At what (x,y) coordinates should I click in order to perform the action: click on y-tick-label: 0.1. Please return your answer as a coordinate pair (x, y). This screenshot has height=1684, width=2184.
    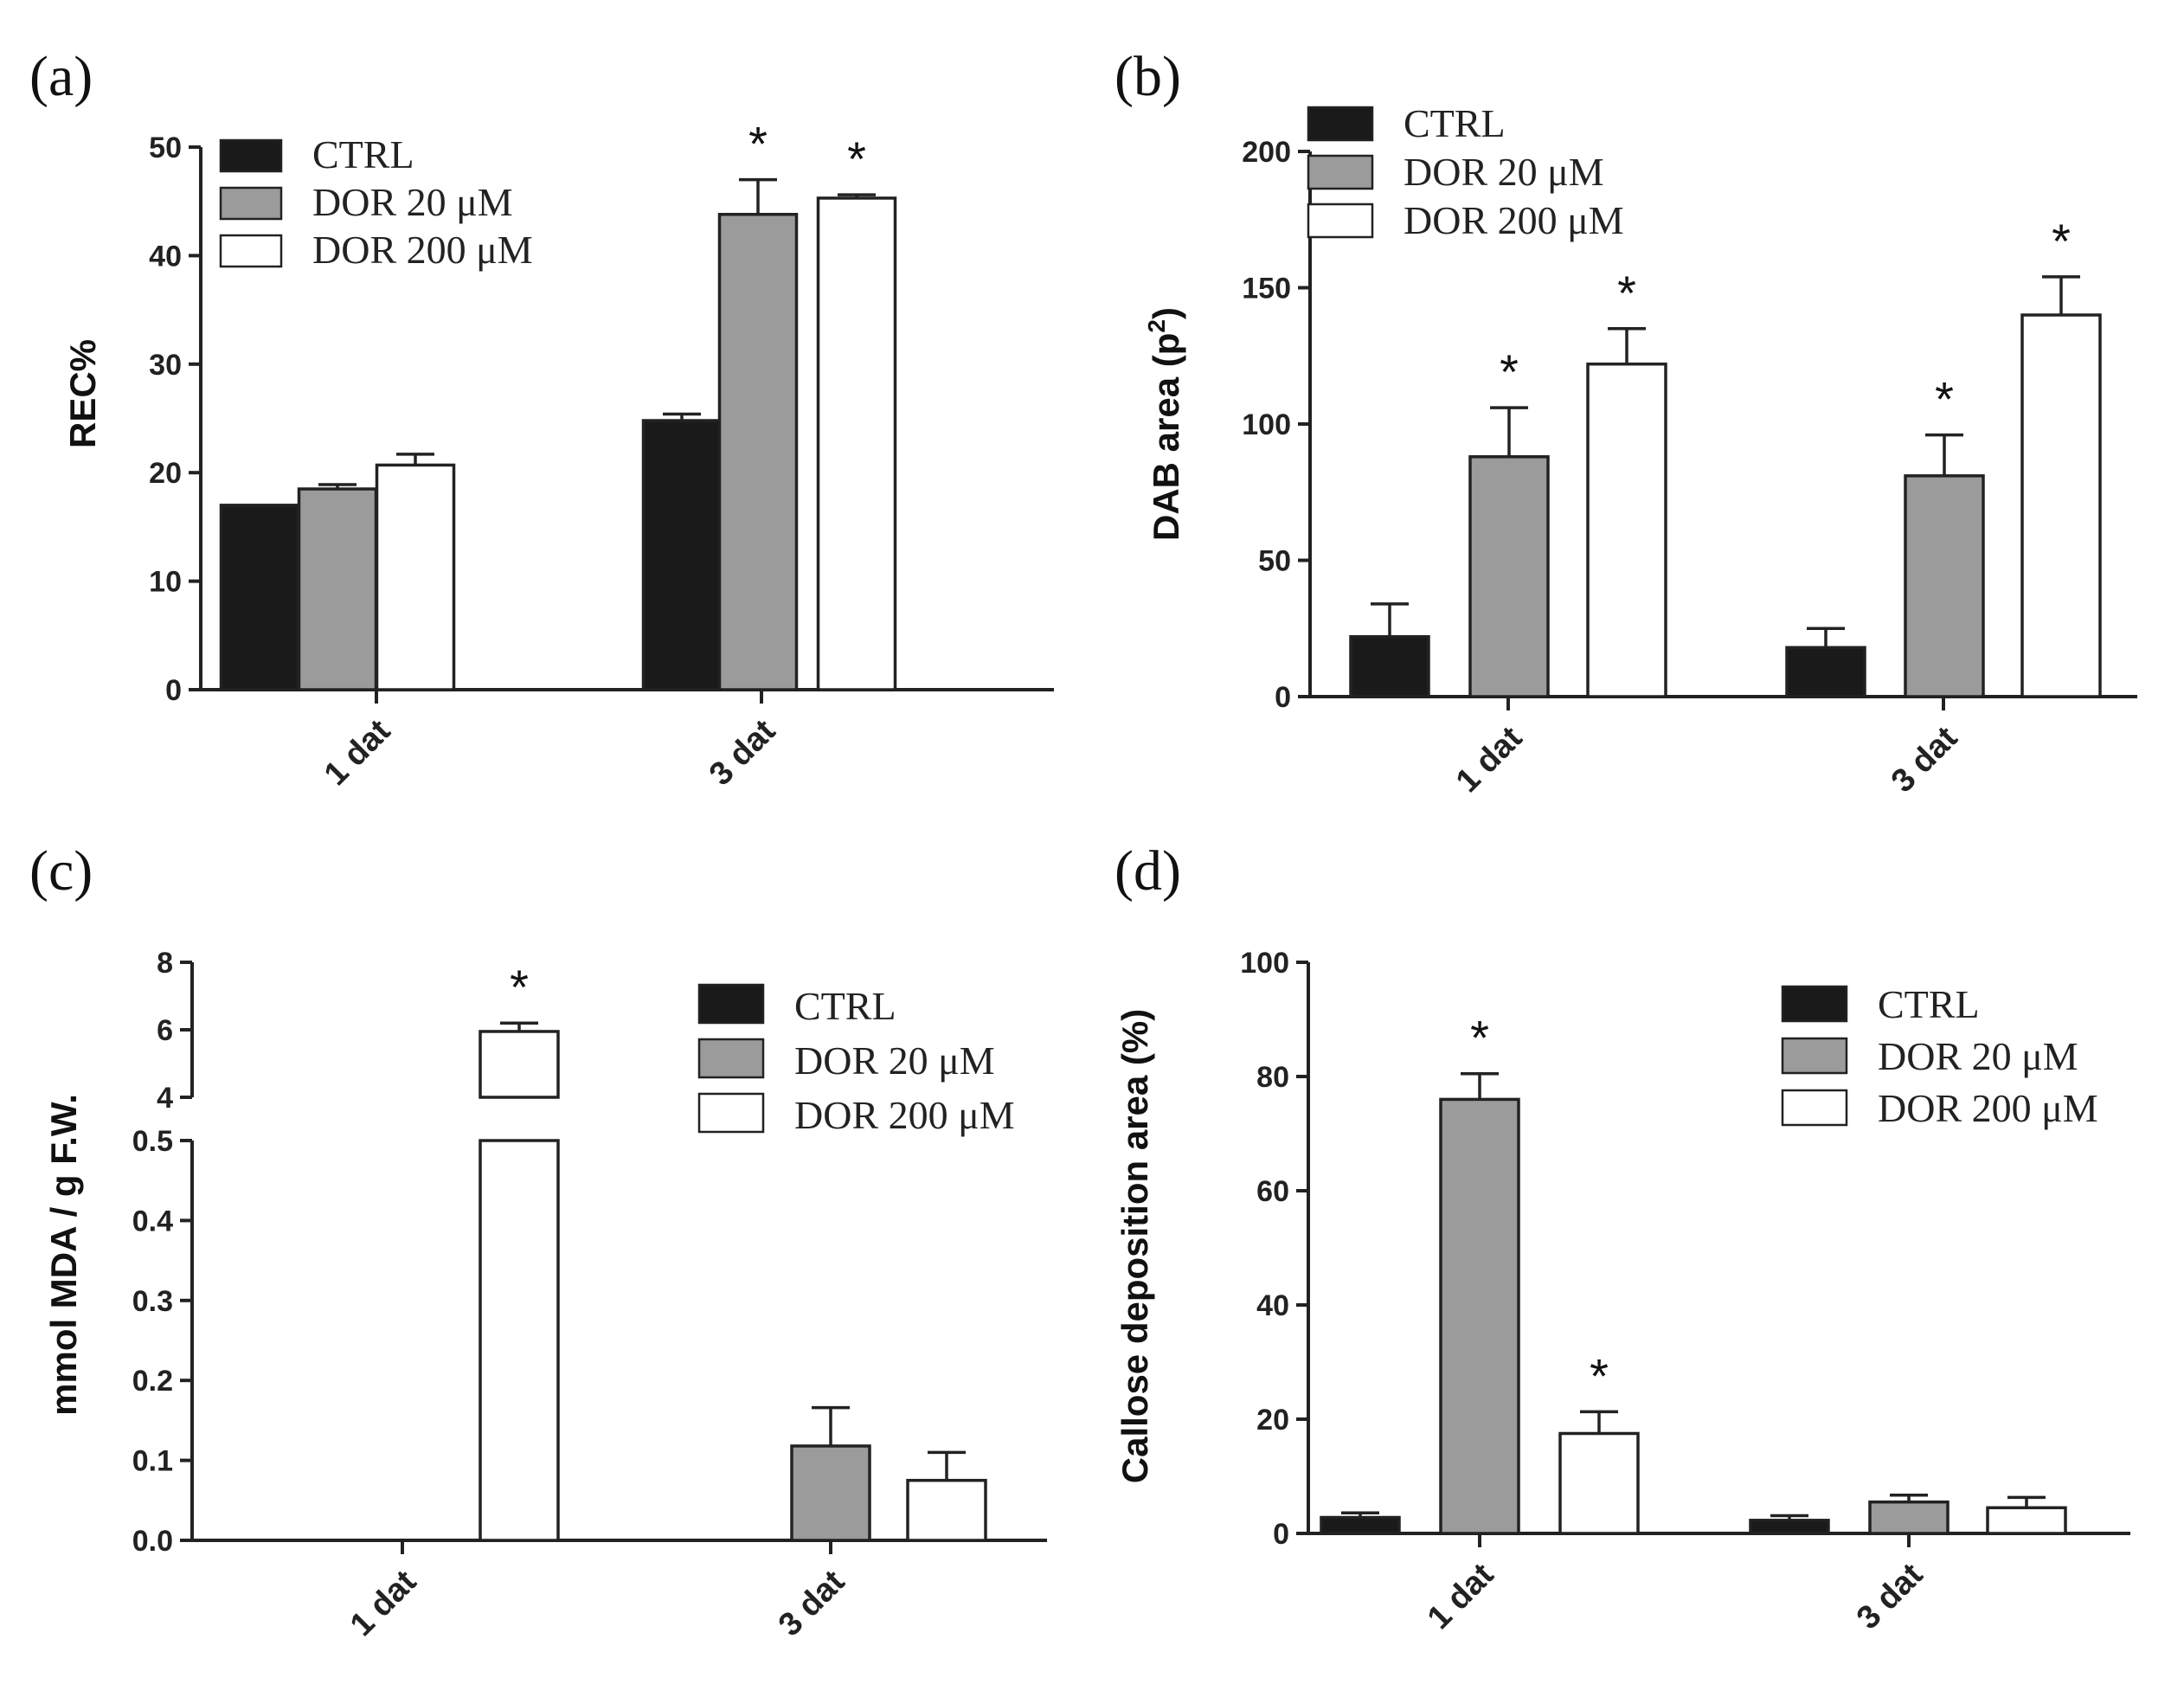
    Looking at the image, I should click on (152, 1461).